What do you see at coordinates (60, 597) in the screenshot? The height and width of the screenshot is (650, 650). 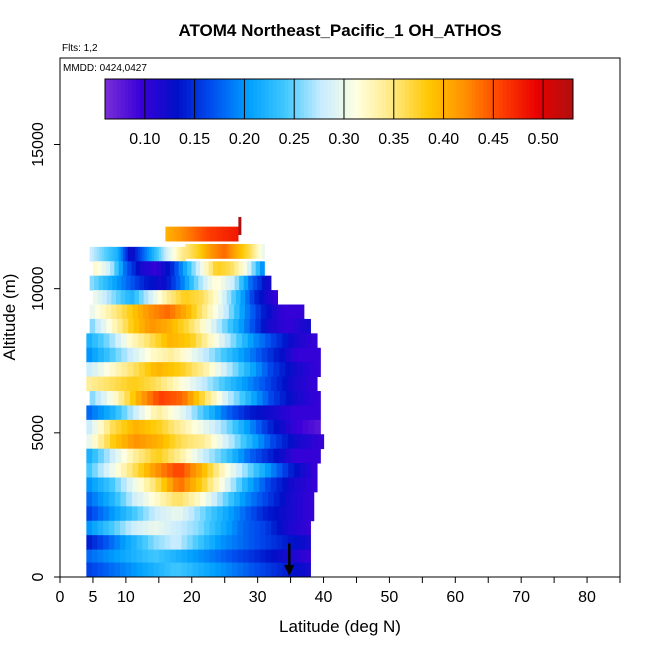 I see `x-tick-label: 0` at bounding box center [60, 597].